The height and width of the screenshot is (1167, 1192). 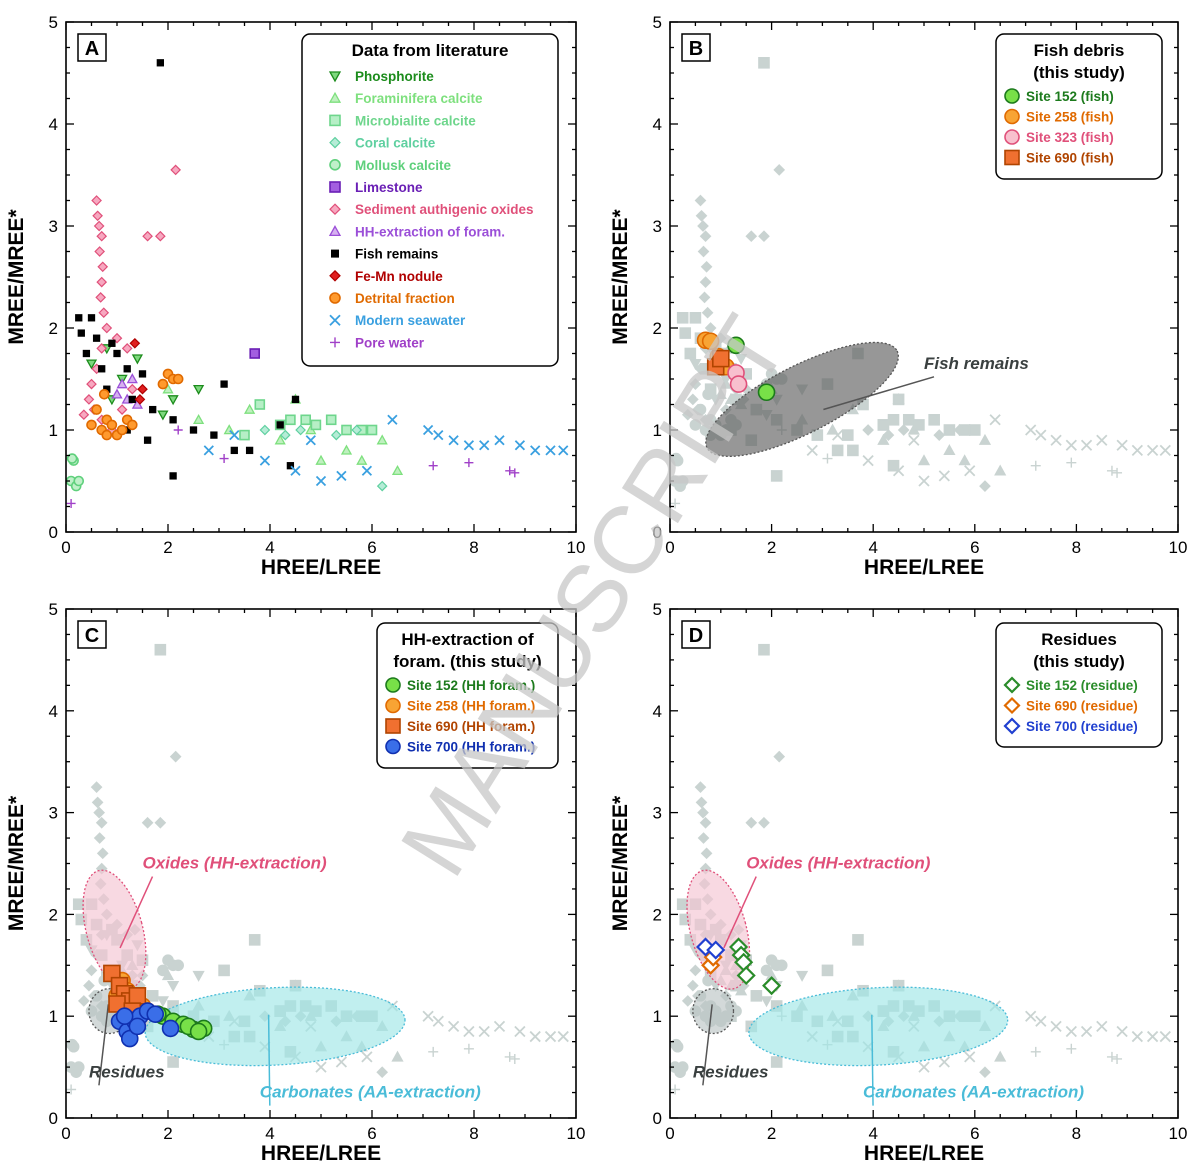 I want to click on x-tick-label: 8, so click(x=1076, y=1133).